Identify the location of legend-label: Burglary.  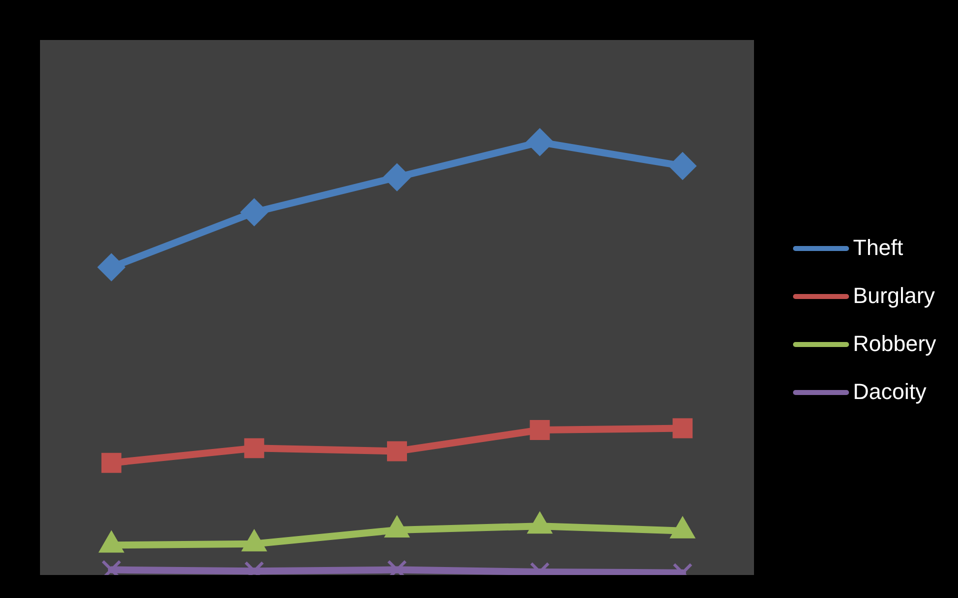
(894, 296).